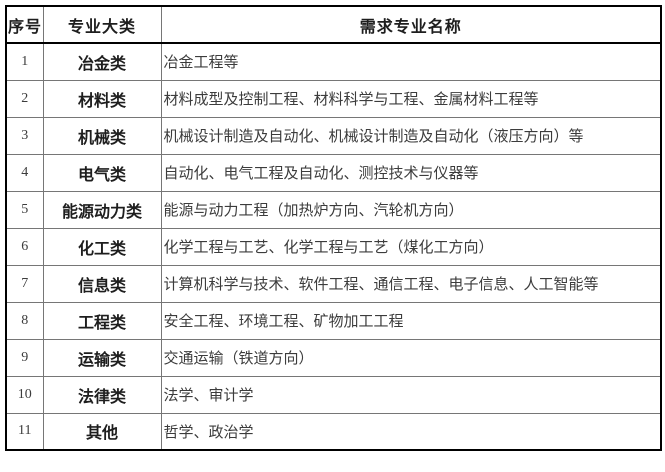 The height and width of the screenshot is (472, 665). Describe the element at coordinates (411, 24) in the screenshot. I see `header-majors: 需求专业名称` at that location.